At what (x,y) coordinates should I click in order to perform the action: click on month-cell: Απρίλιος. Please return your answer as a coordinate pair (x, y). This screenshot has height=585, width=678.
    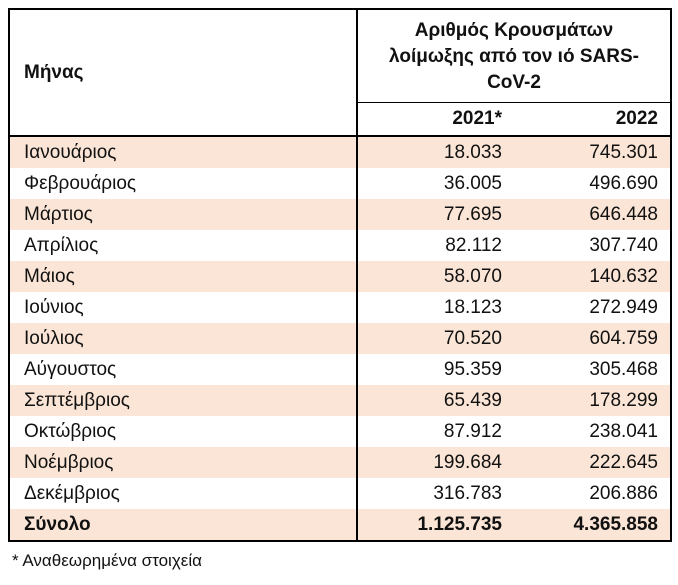
    Looking at the image, I should click on (61, 245).